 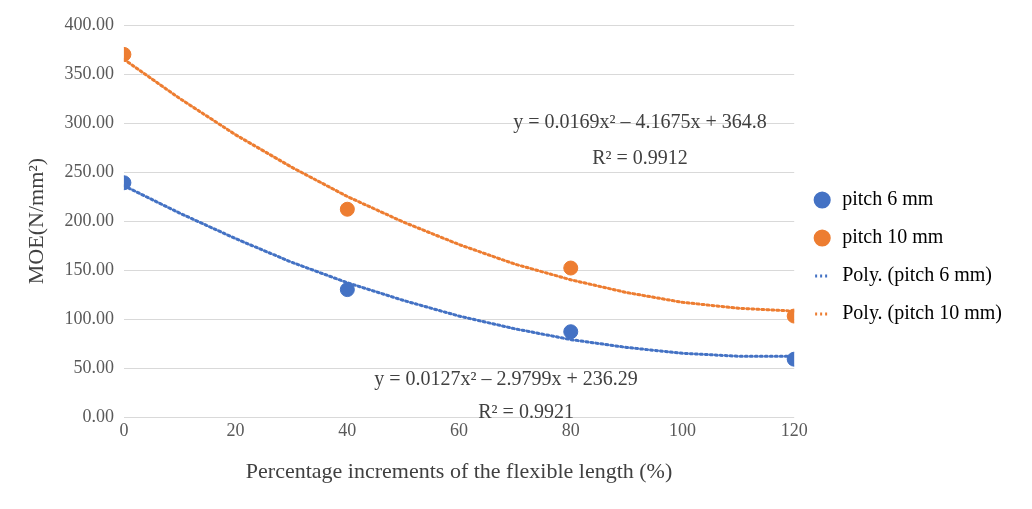 What do you see at coordinates (89, 317) in the screenshot?
I see `y-tick-label: 100.00` at bounding box center [89, 317].